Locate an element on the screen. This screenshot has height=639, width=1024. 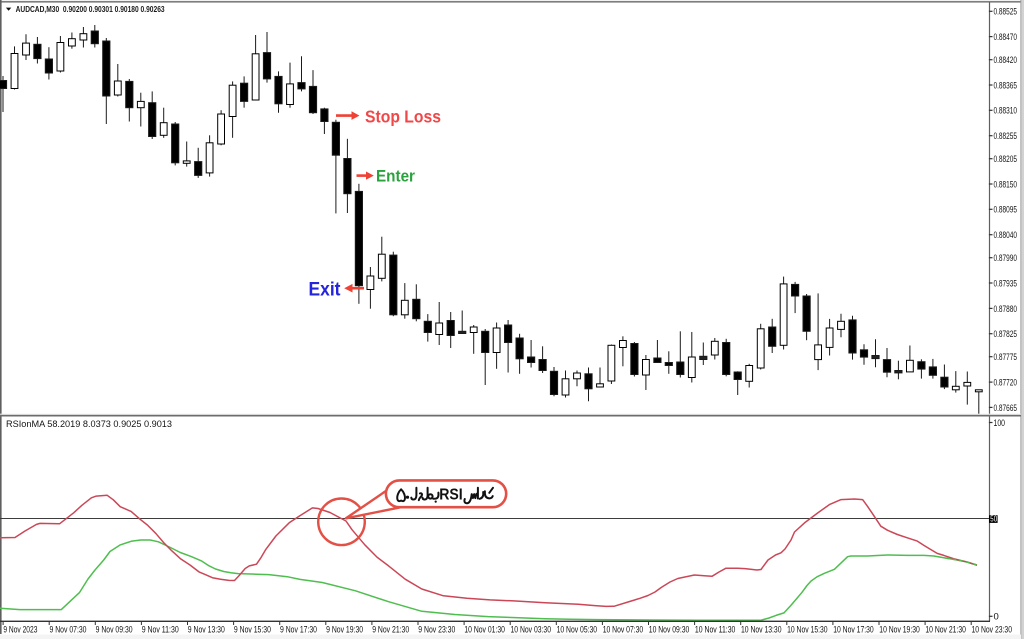
svg-text: 10 Nov 21:30 is located at coordinates (945, 629).